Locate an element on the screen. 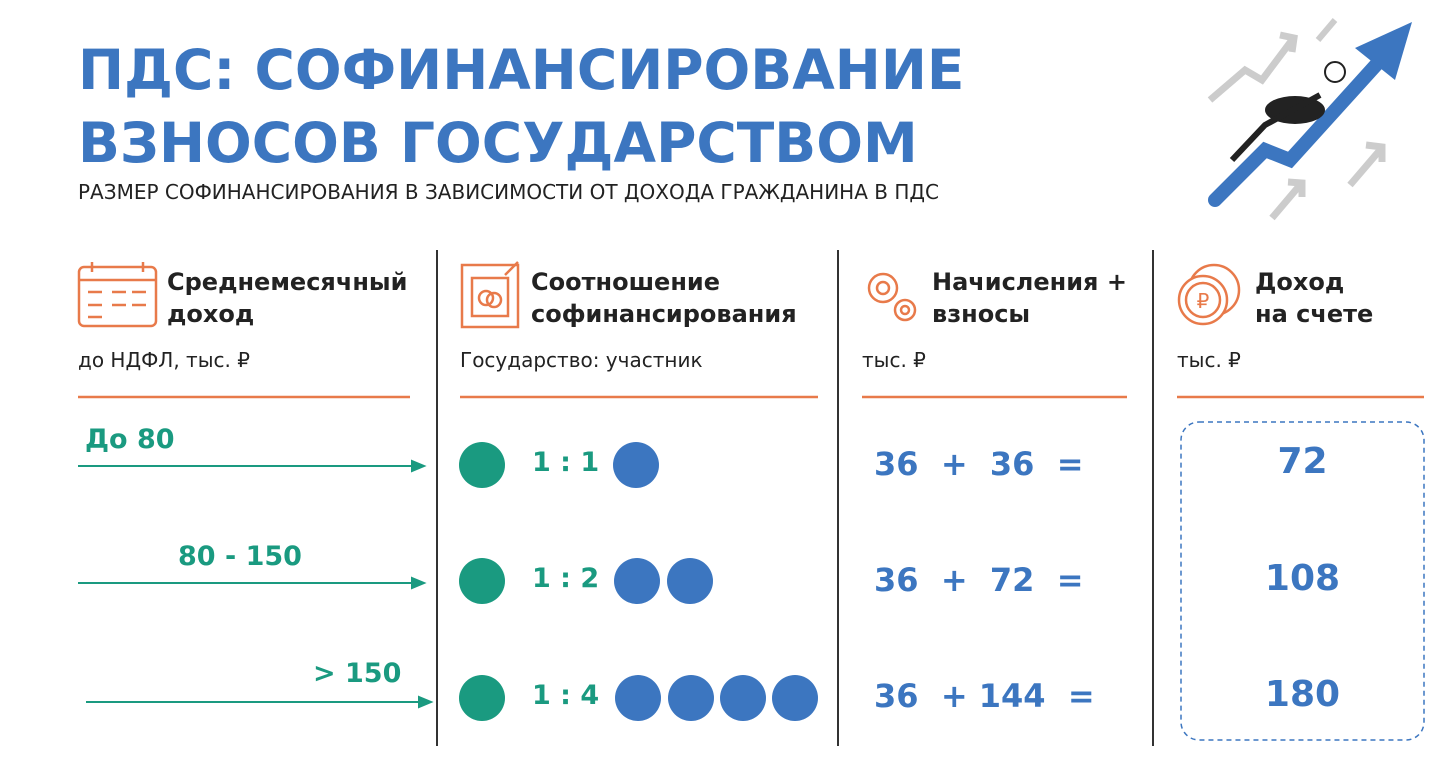 This screenshot has width=1437, height=771. ratio: 1 : 4 is located at coordinates (566, 695).